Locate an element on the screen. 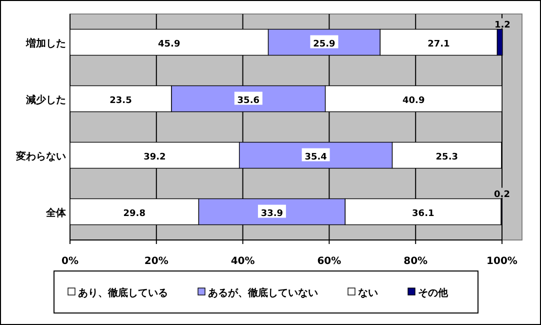 This screenshot has height=325, width=541. x-tick-label: 80% is located at coordinates (416, 261).